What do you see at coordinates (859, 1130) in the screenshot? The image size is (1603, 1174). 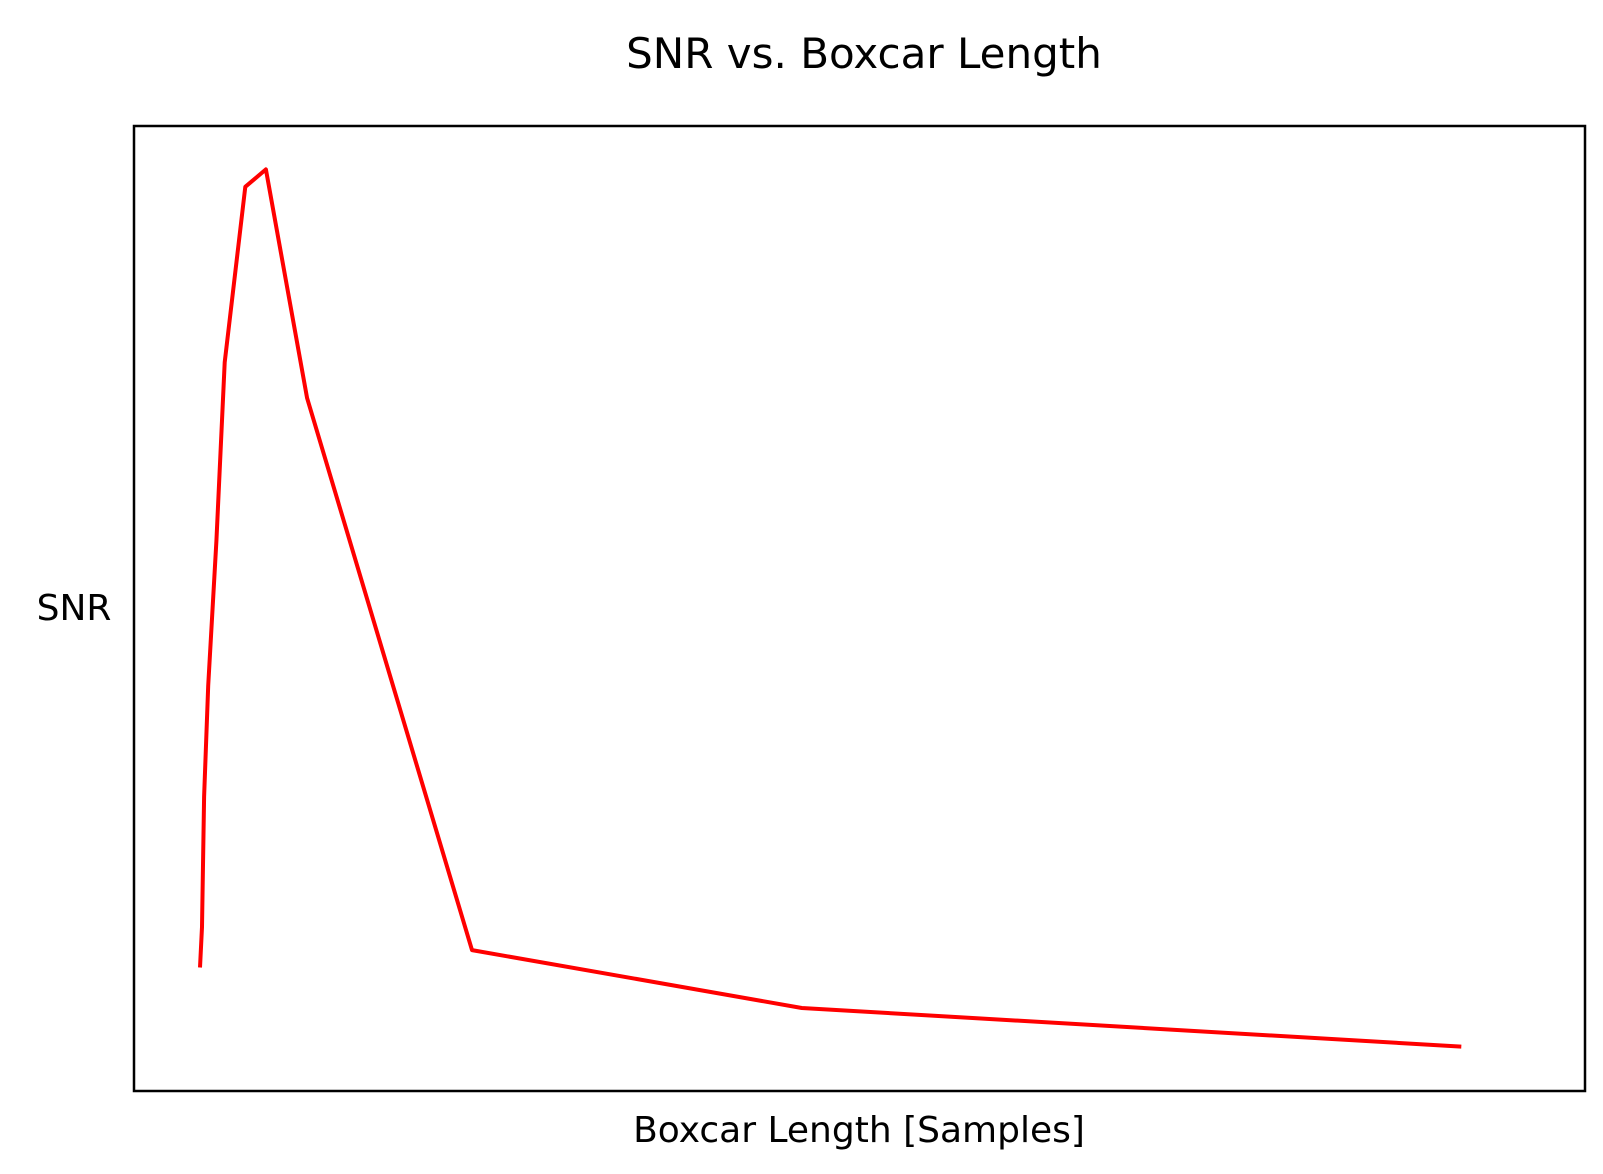 I see `x-axis-label: Boxcar Length [Samples]` at bounding box center [859, 1130].